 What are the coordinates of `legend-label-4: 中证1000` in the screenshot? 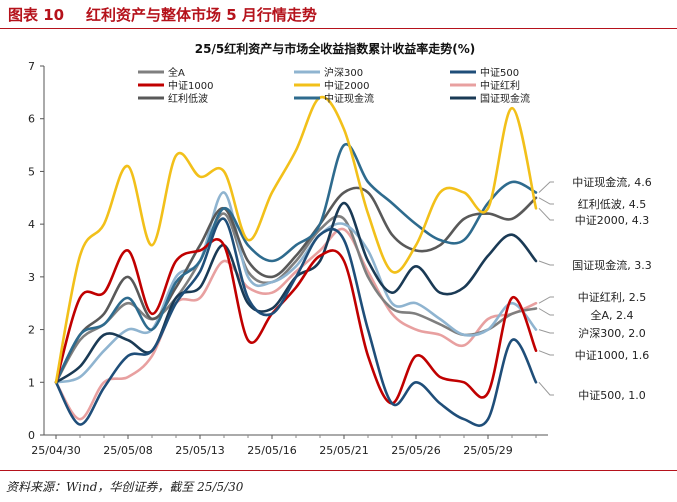 It's located at (190, 85).